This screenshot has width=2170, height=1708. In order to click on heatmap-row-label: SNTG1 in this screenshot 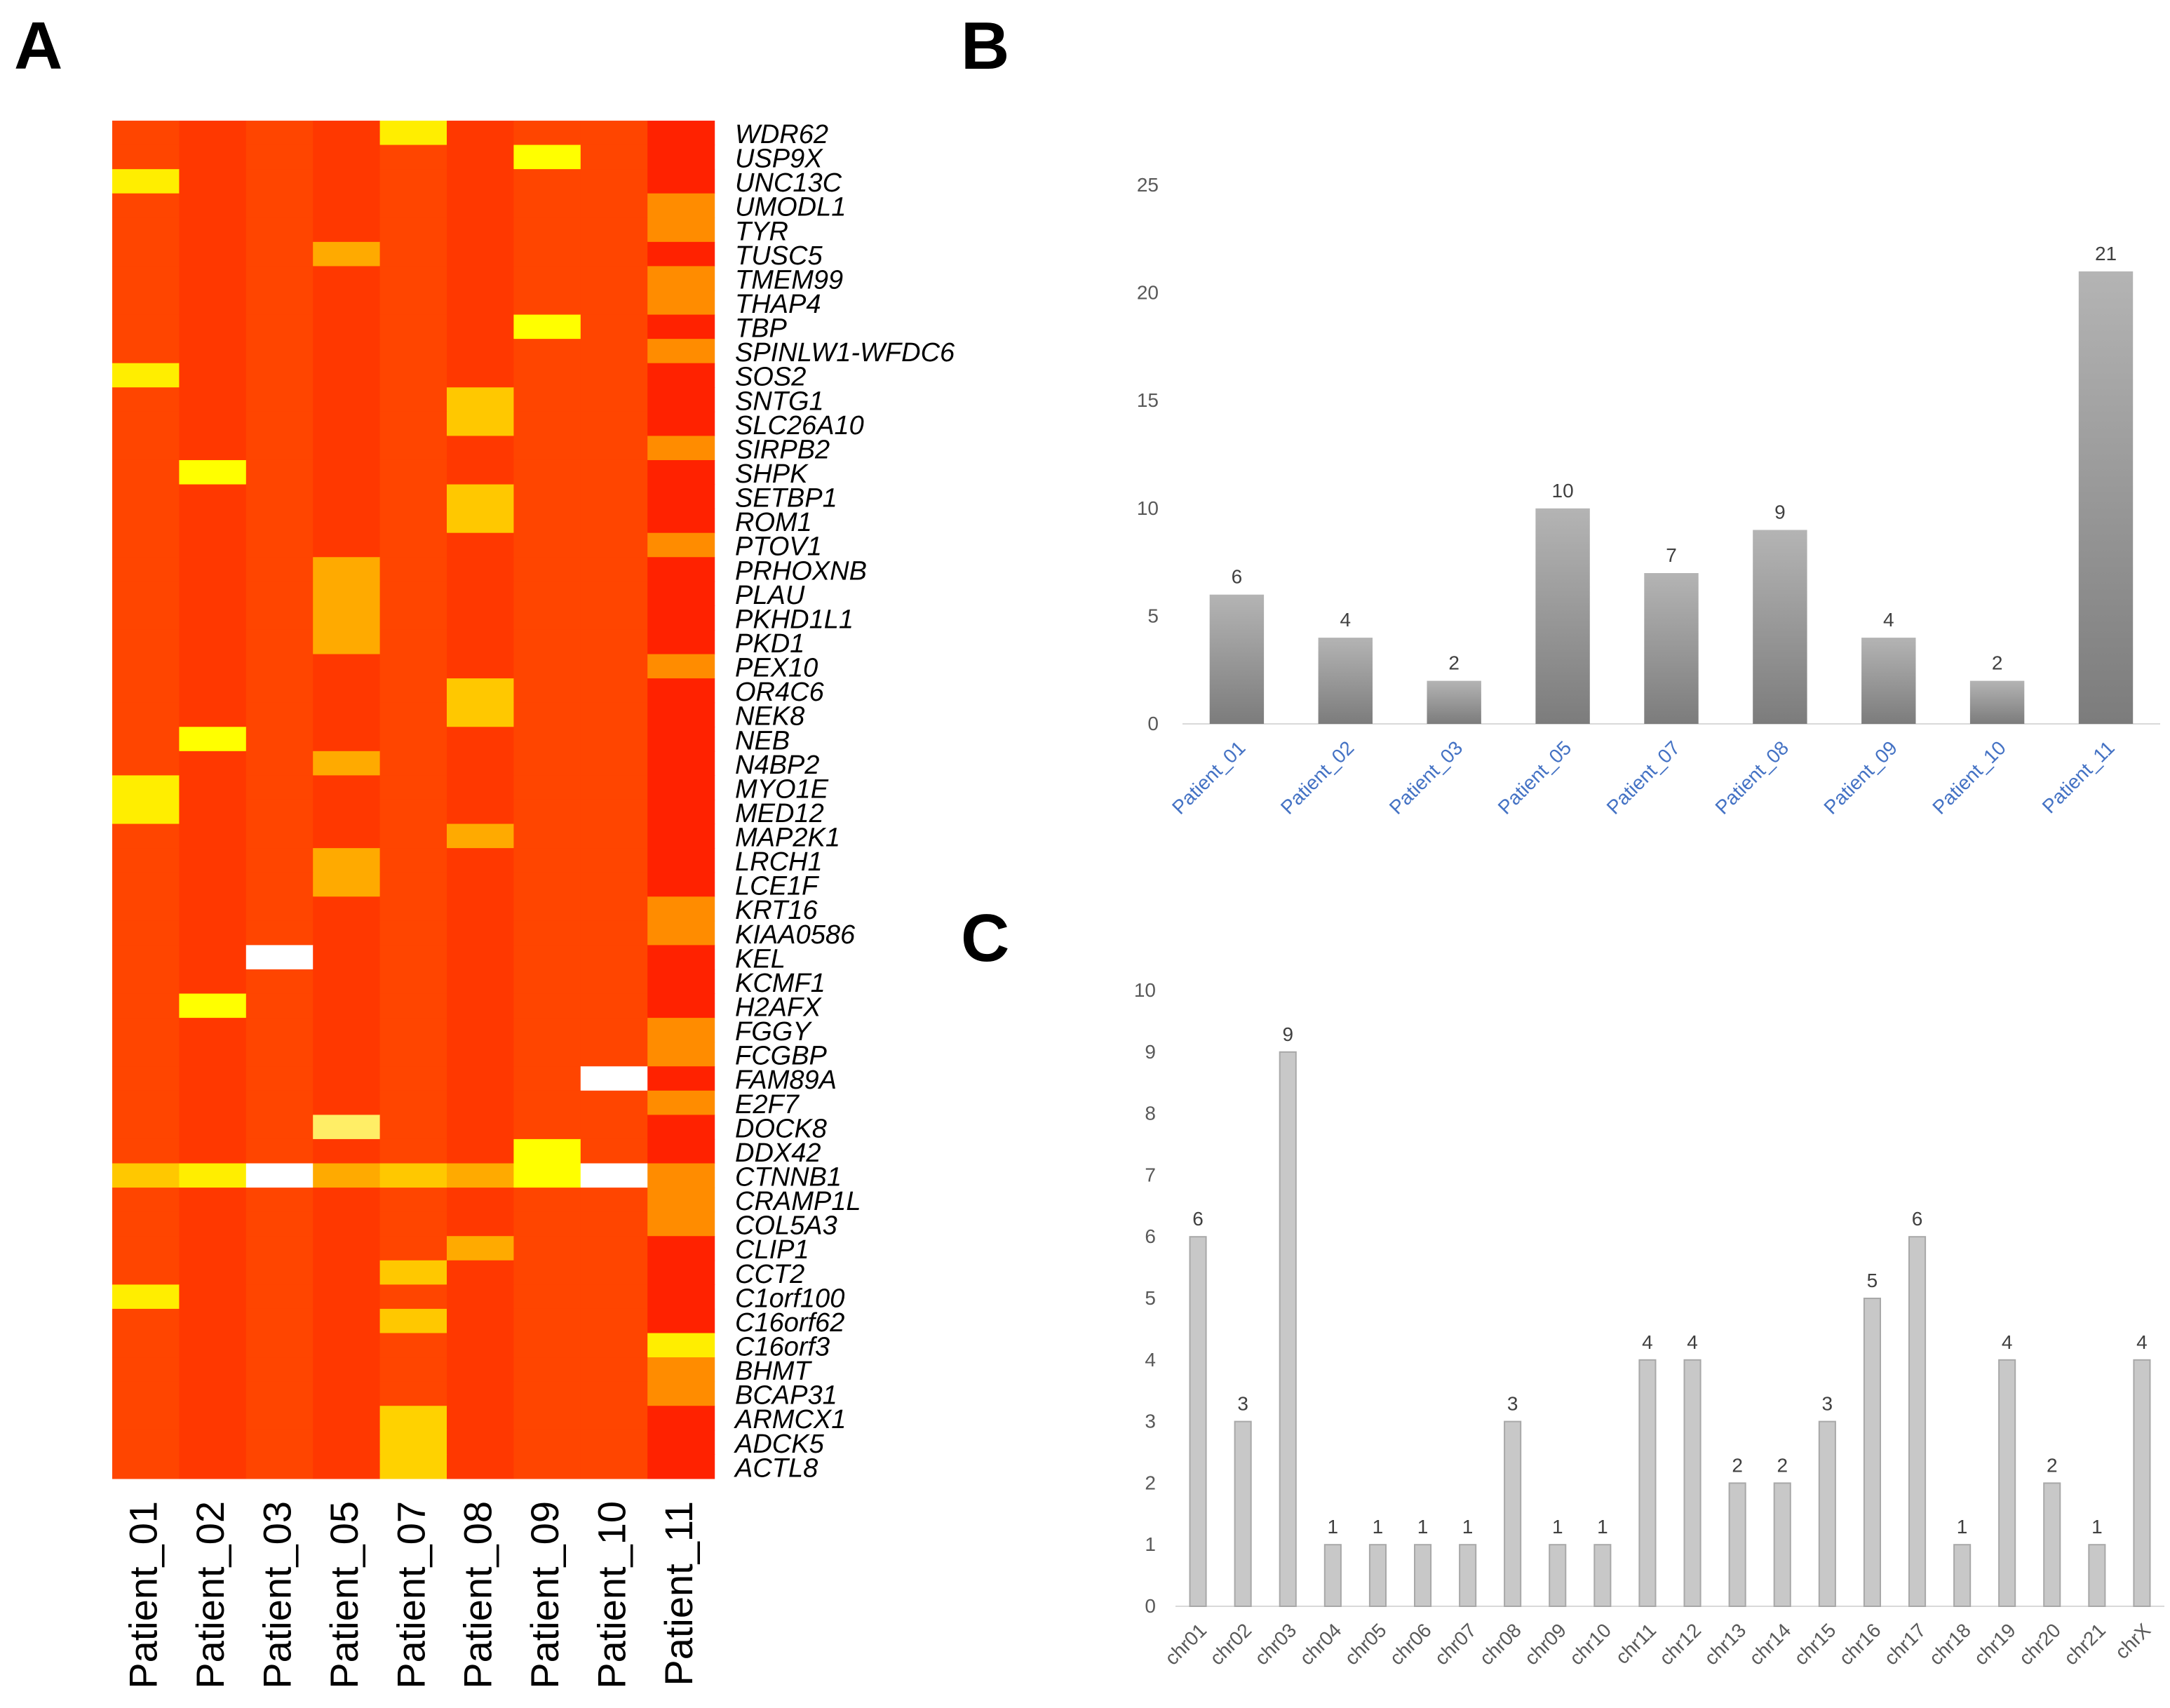, I will do `click(779, 401)`.